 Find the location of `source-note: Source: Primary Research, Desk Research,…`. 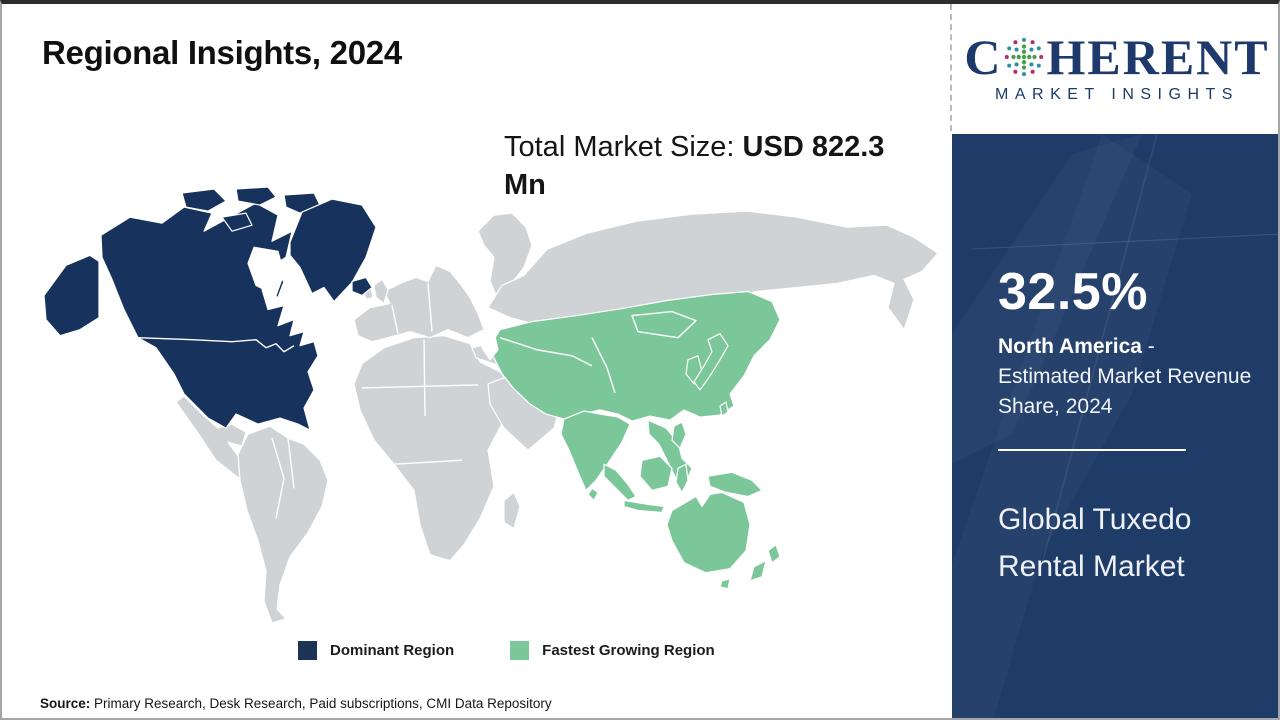

source-note: Source: Primary Research, Desk Research,… is located at coordinates (296, 703).